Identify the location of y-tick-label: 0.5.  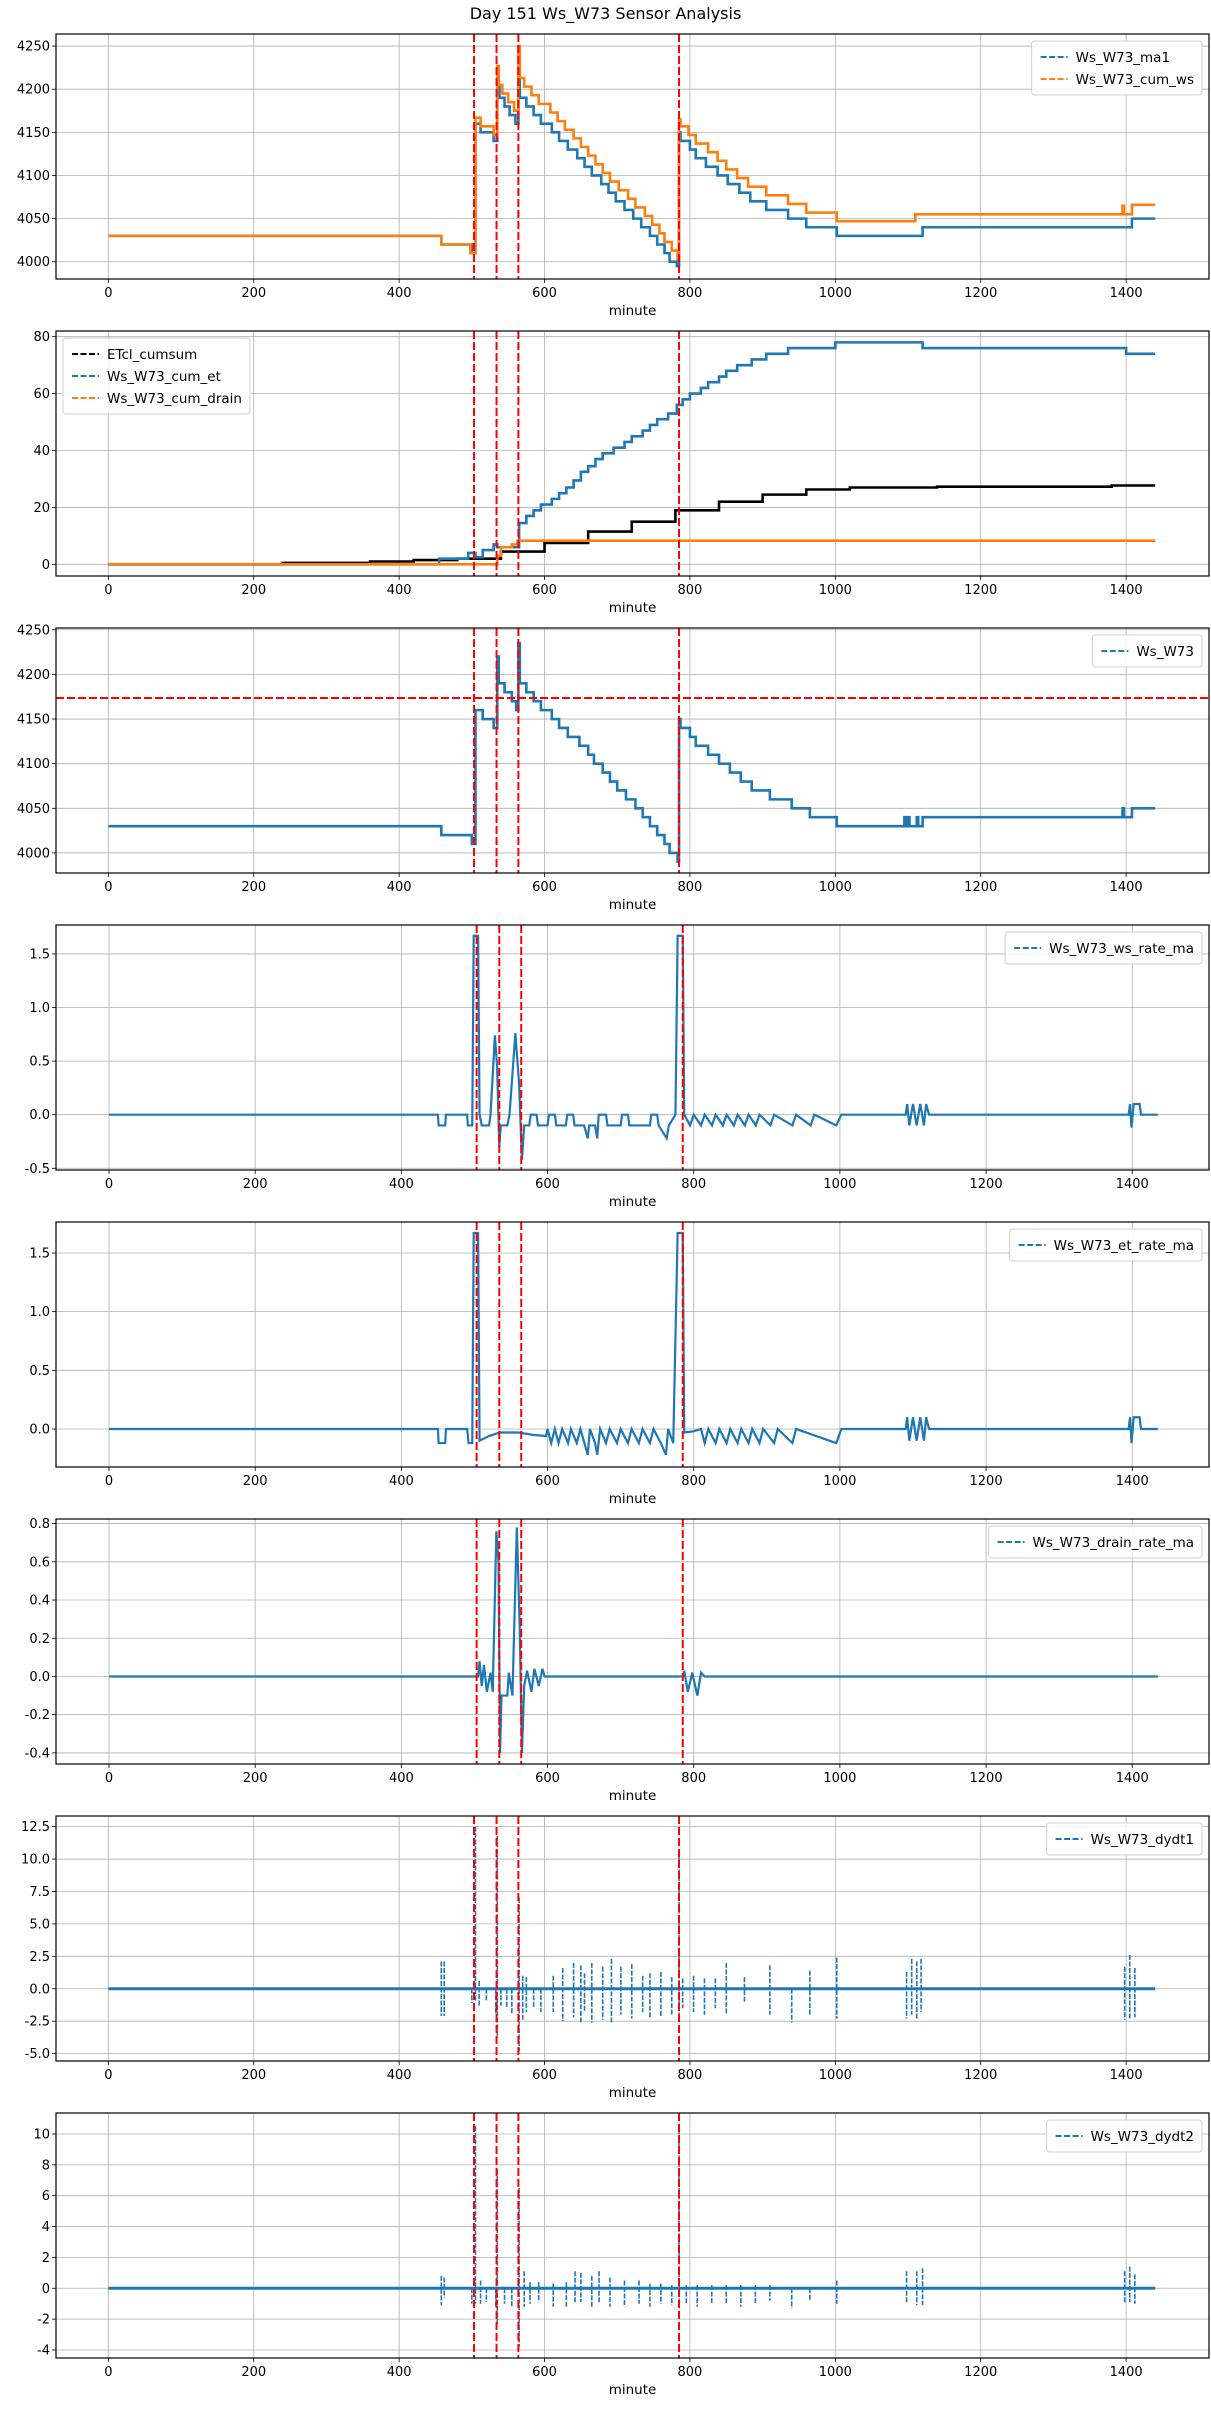
(39, 1062).